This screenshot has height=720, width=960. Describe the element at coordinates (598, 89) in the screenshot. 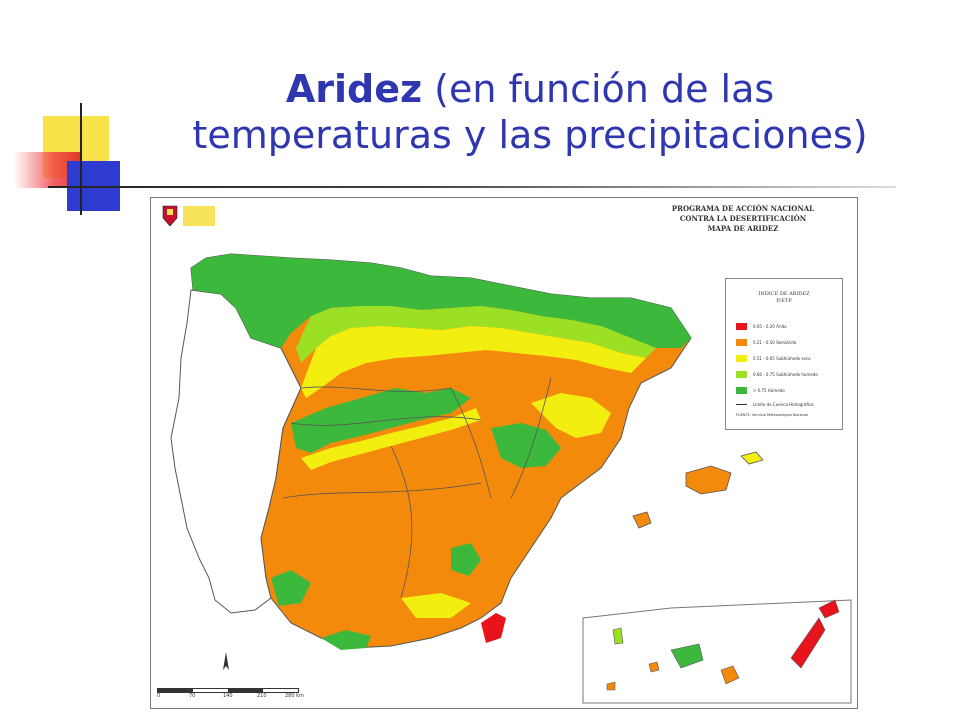

I see `title-rest: (en función de las` at that location.